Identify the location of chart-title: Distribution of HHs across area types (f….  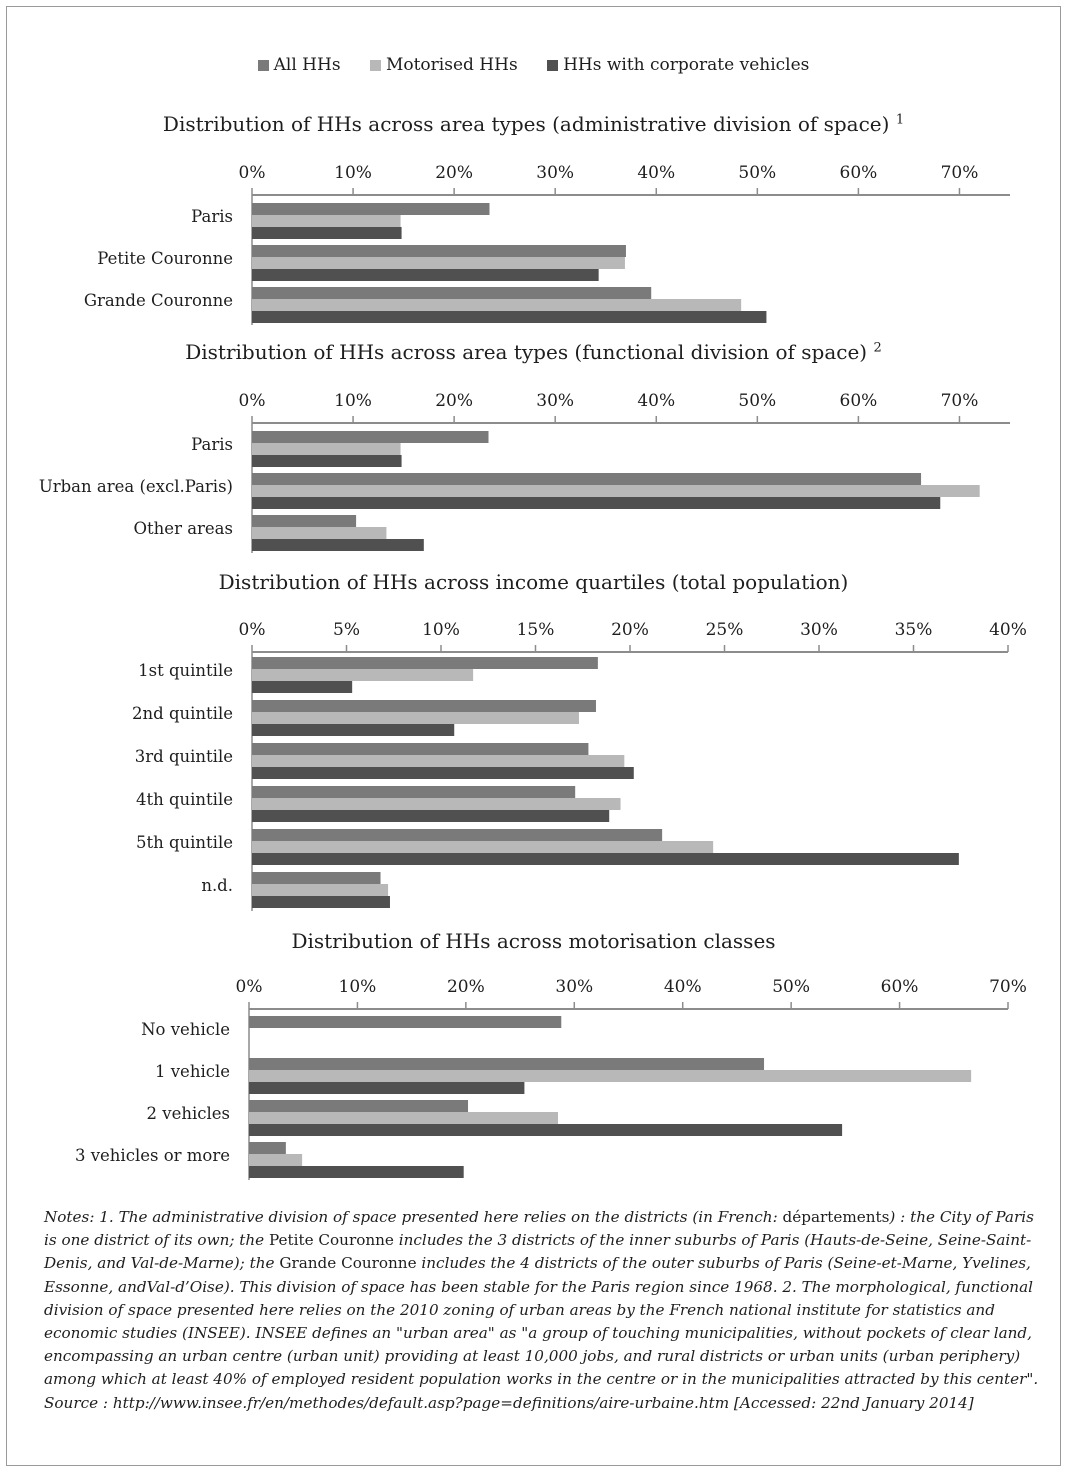
(533, 352).